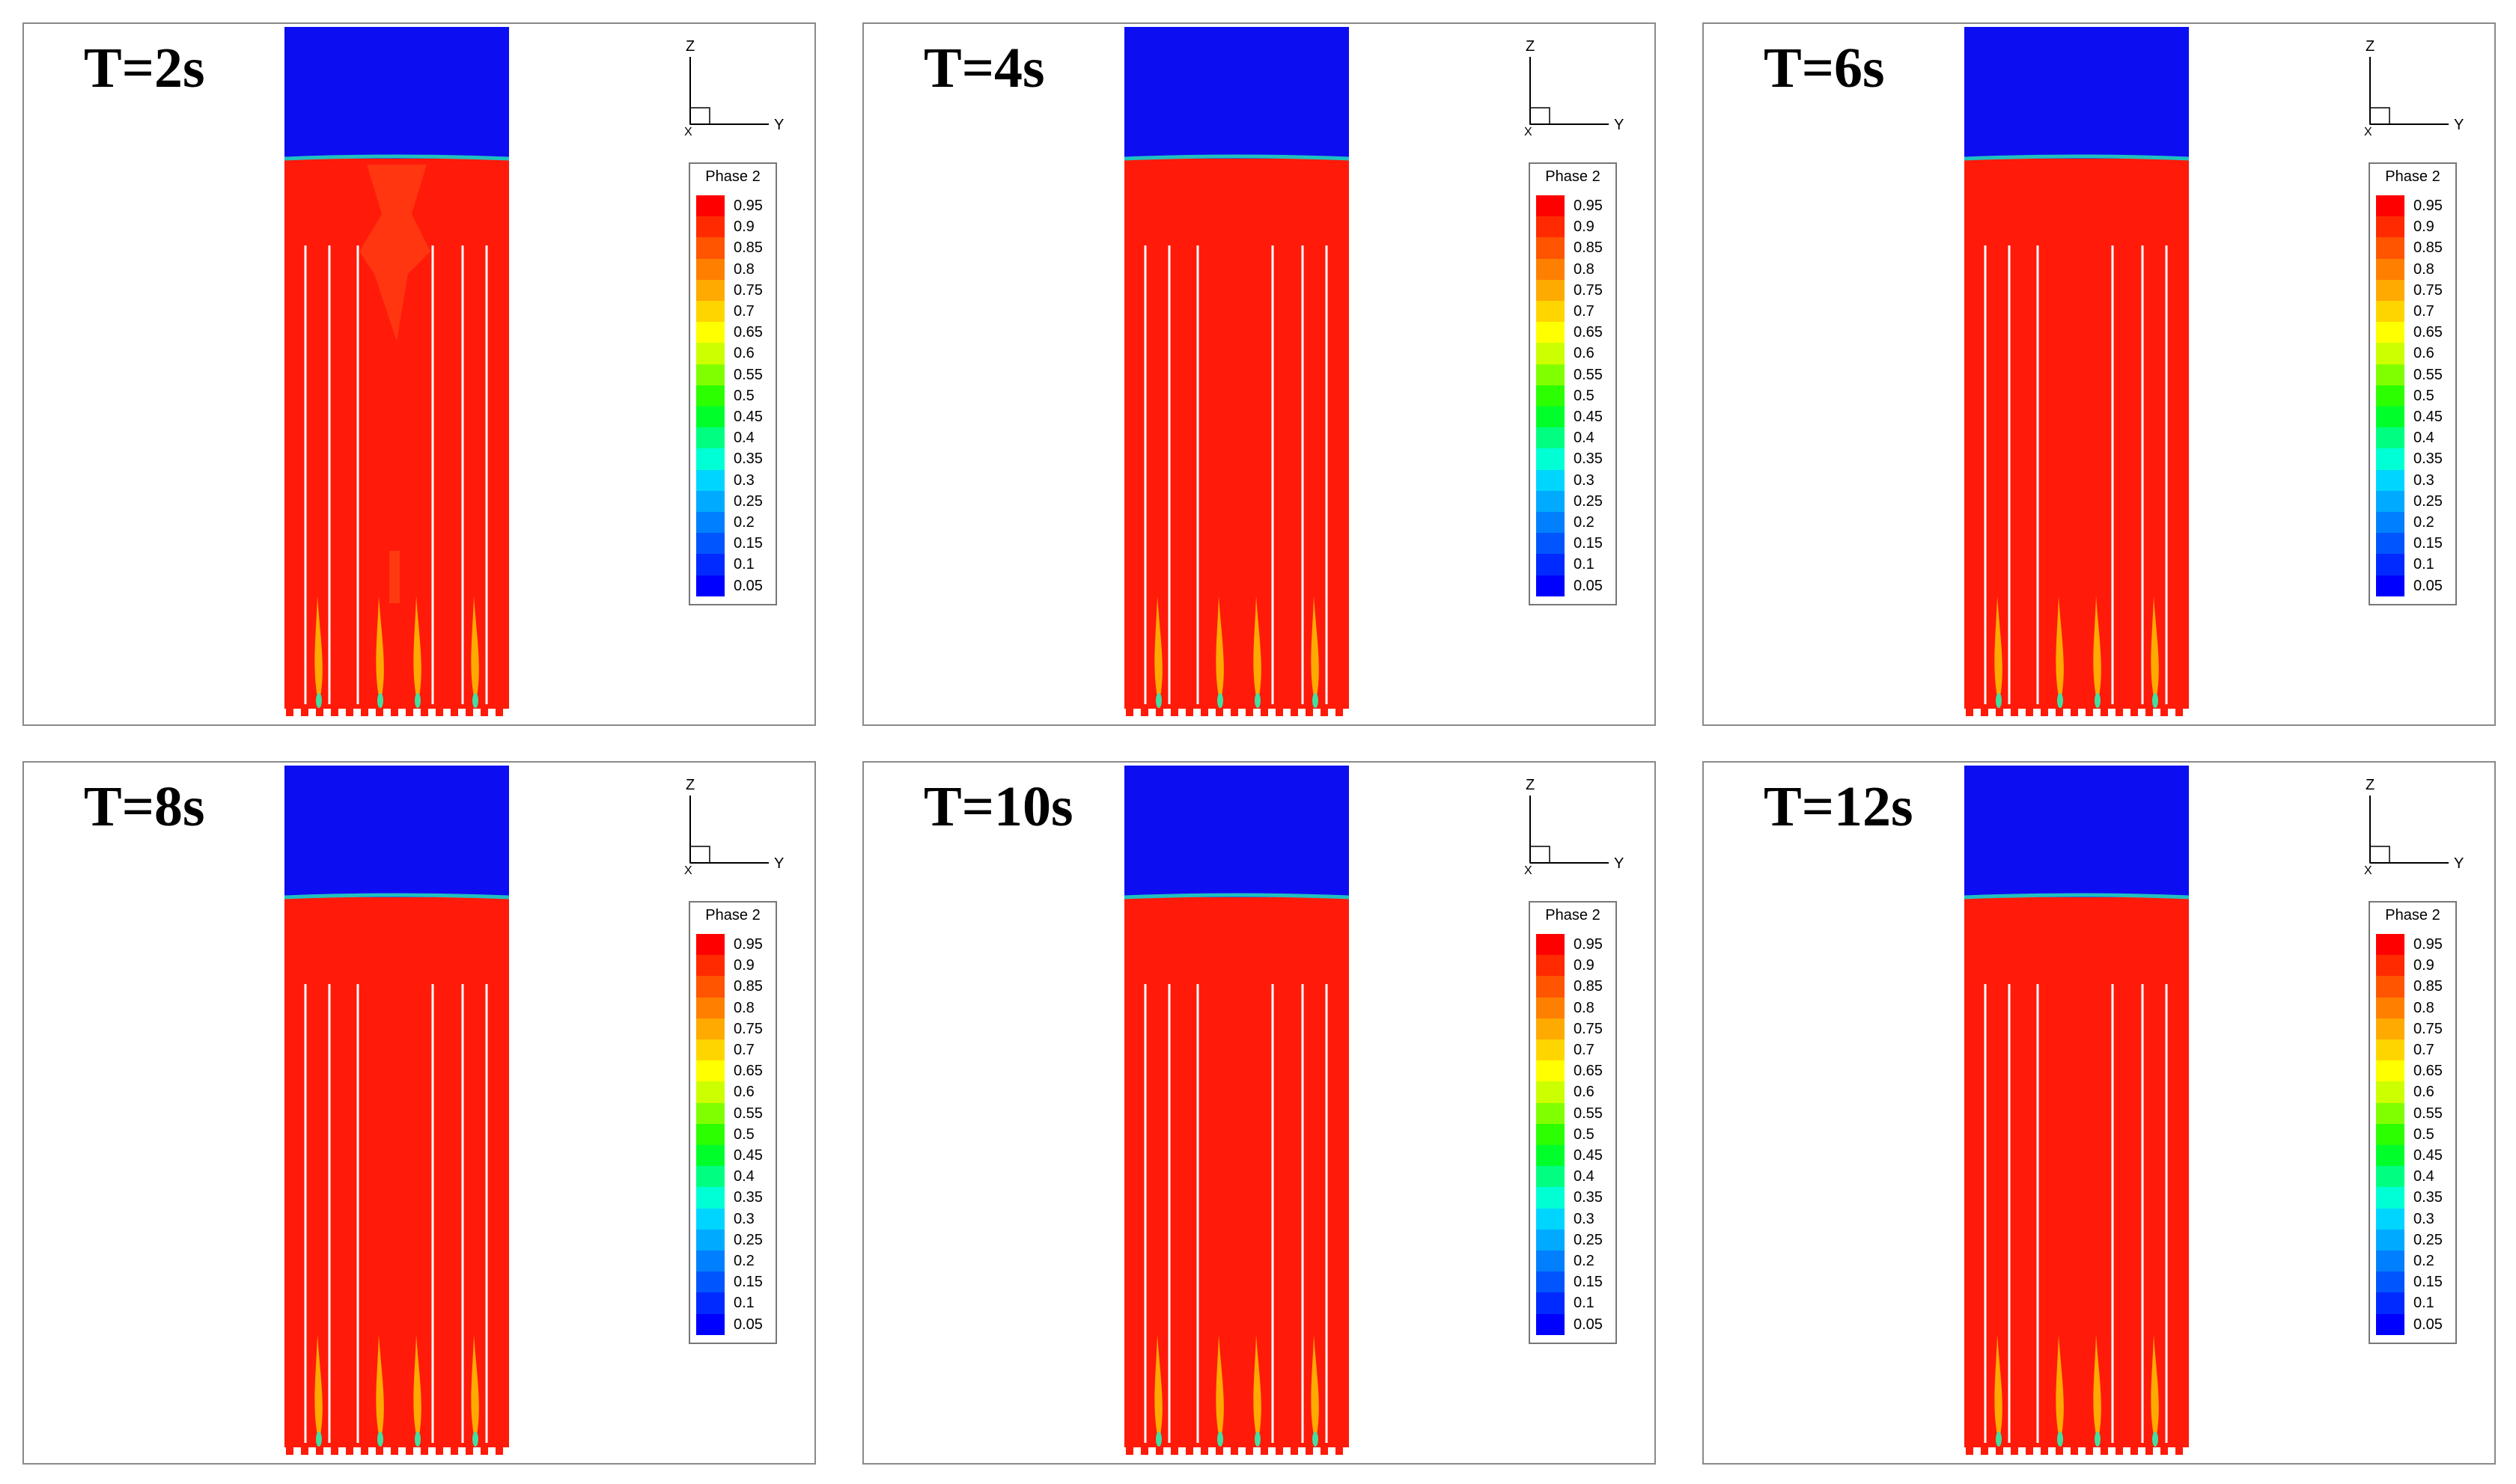  I want to click on legend-tick-label: 0.15, so click(748, 1282).